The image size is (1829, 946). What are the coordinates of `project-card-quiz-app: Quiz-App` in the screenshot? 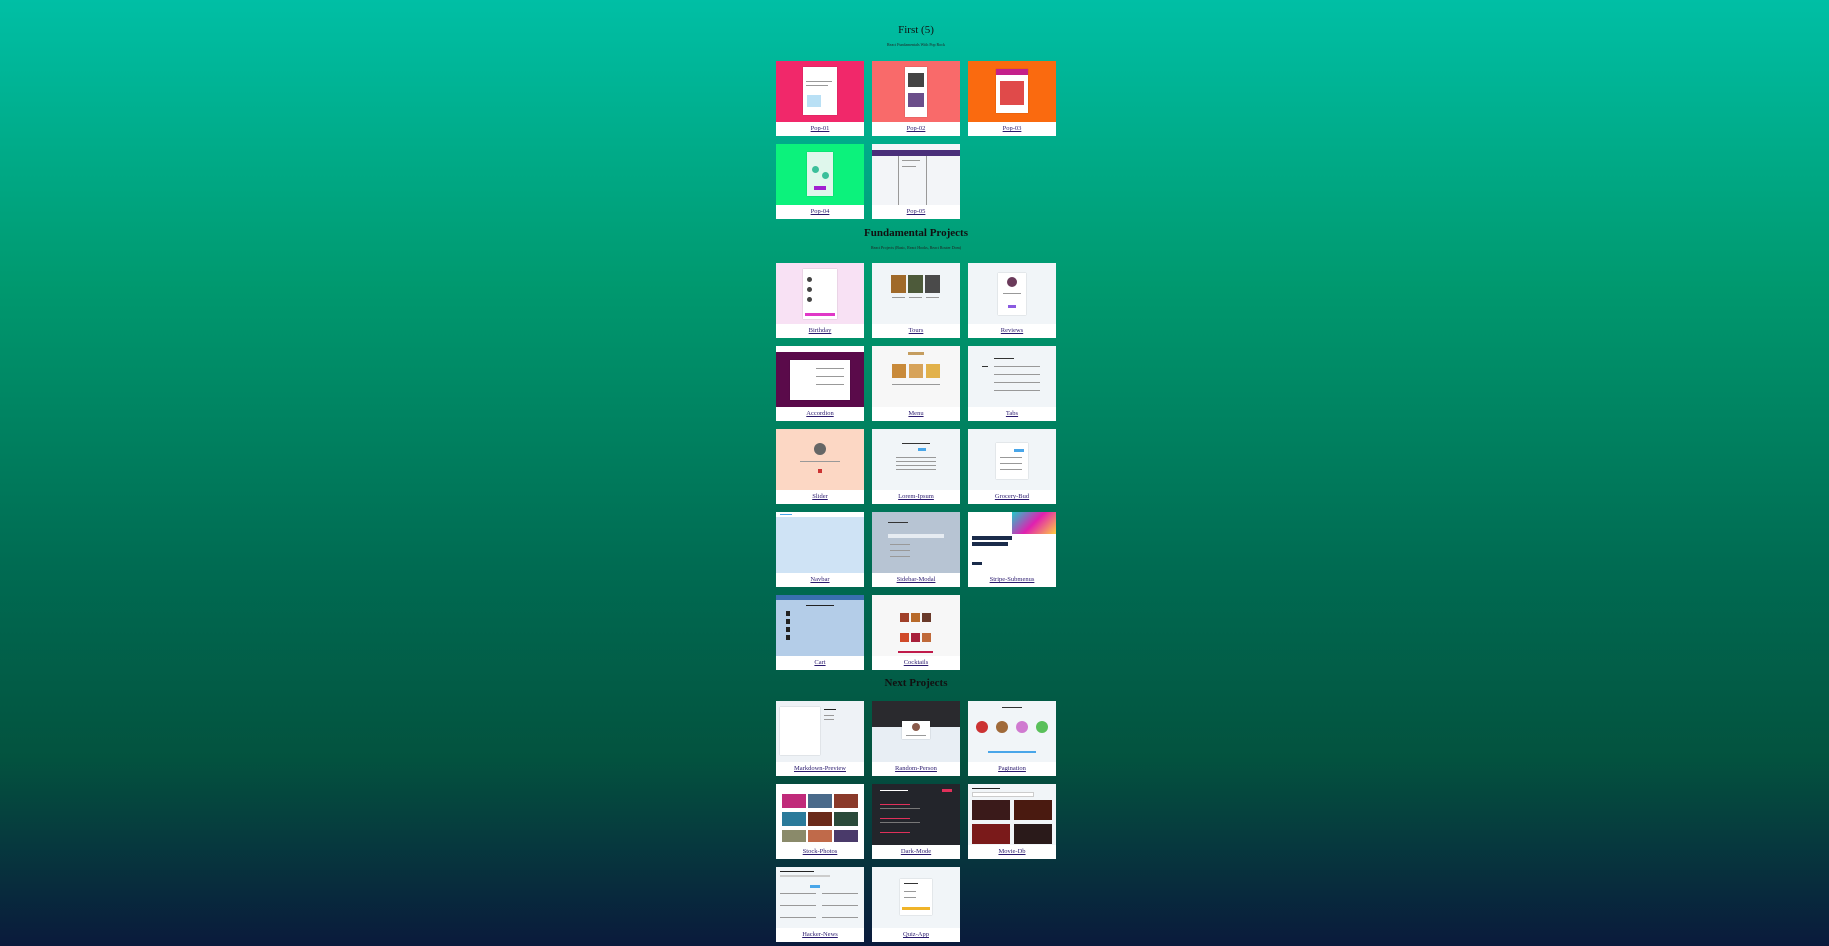 It's located at (916, 904).